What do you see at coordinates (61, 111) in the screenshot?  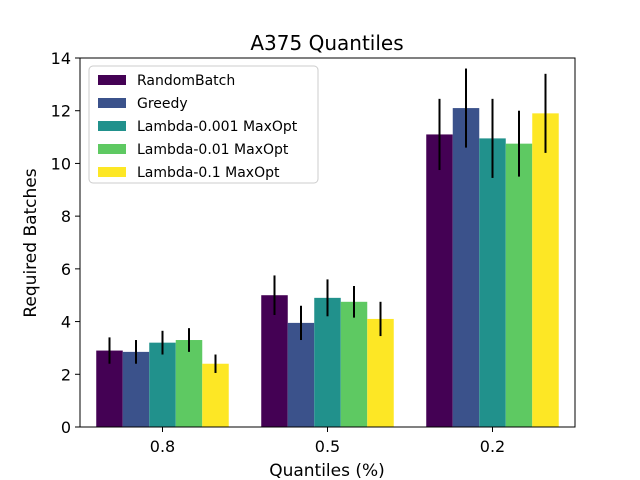 I see `y-tick-label: 12` at bounding box center [61, 111].